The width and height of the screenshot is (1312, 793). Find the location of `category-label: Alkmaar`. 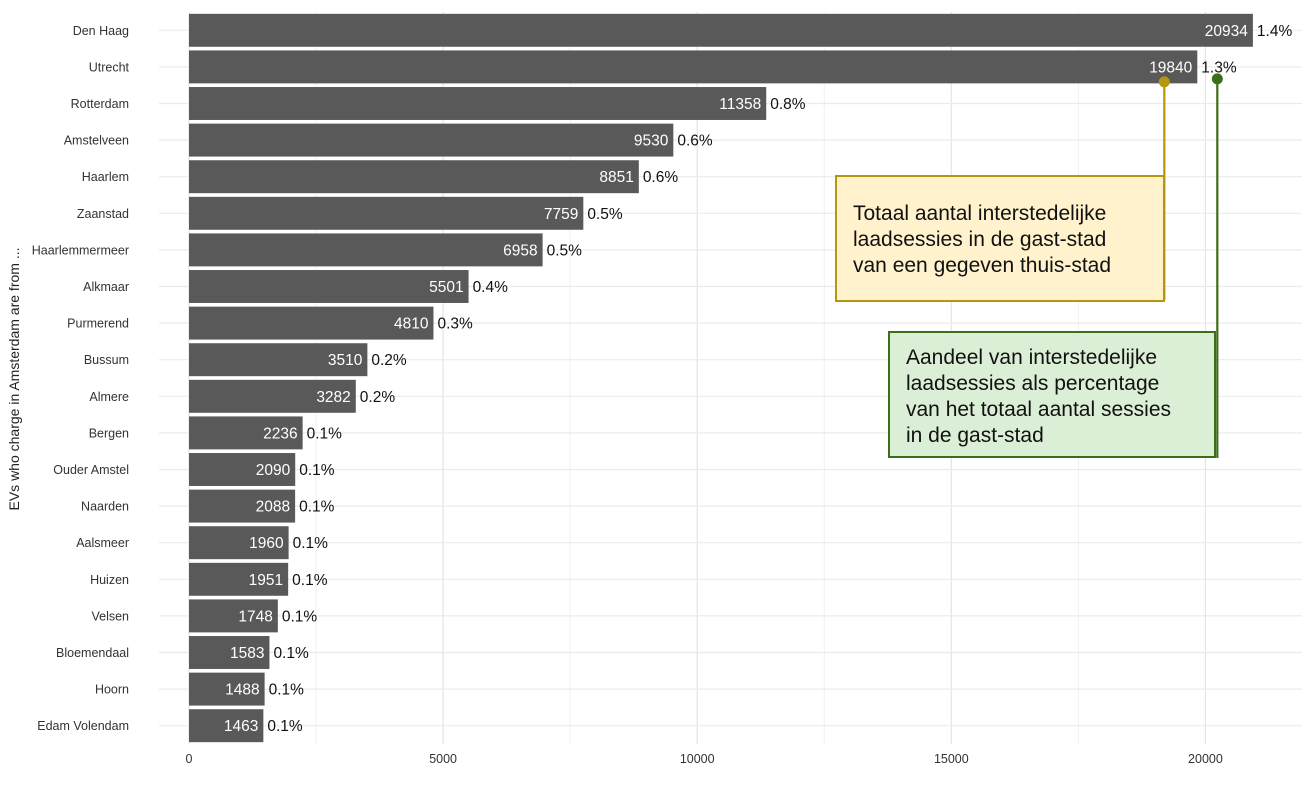

category-label: Alkmaar is located at coordinates (106, 287).